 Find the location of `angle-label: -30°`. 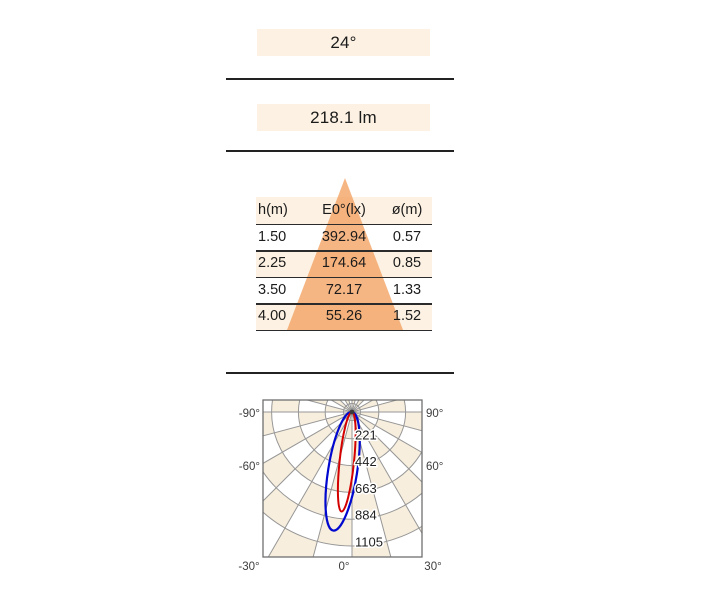

angle-label: -30° is located at coordinates (248, 567).